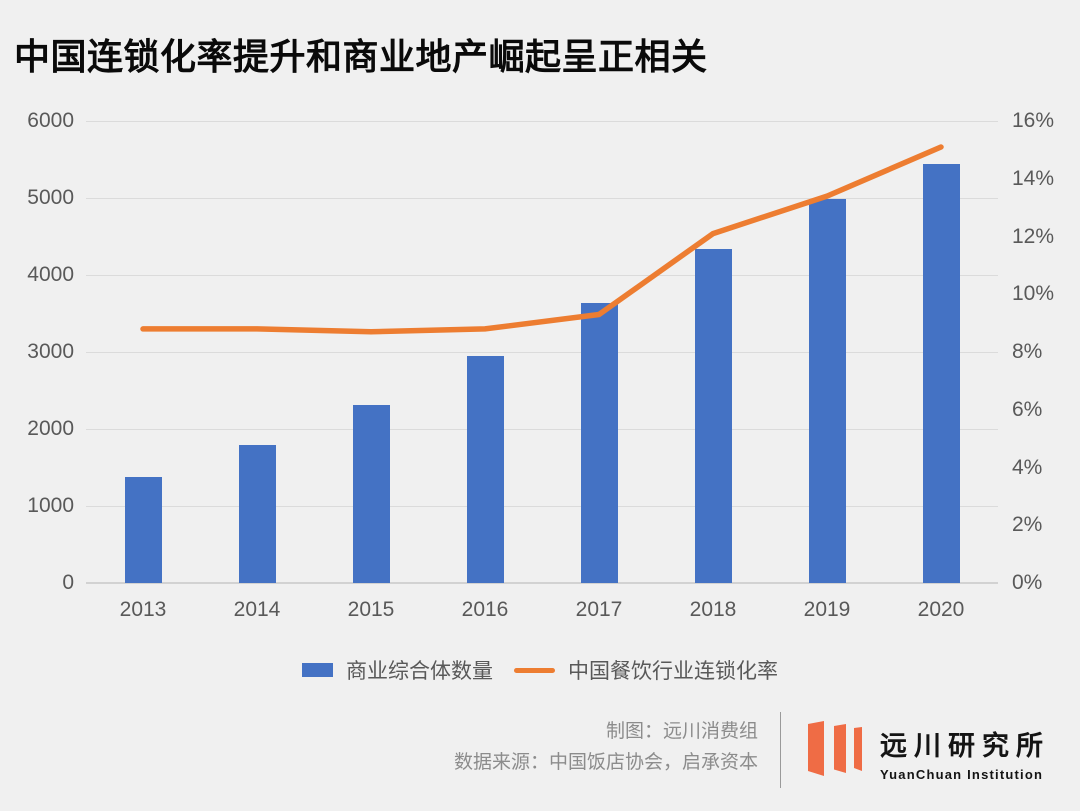 The height and width of the screenshot is (811, 1080). What do you see at coordinates (257, 514) in the screenshot?
I see `bar-2014` at bounding box center [257, 514].